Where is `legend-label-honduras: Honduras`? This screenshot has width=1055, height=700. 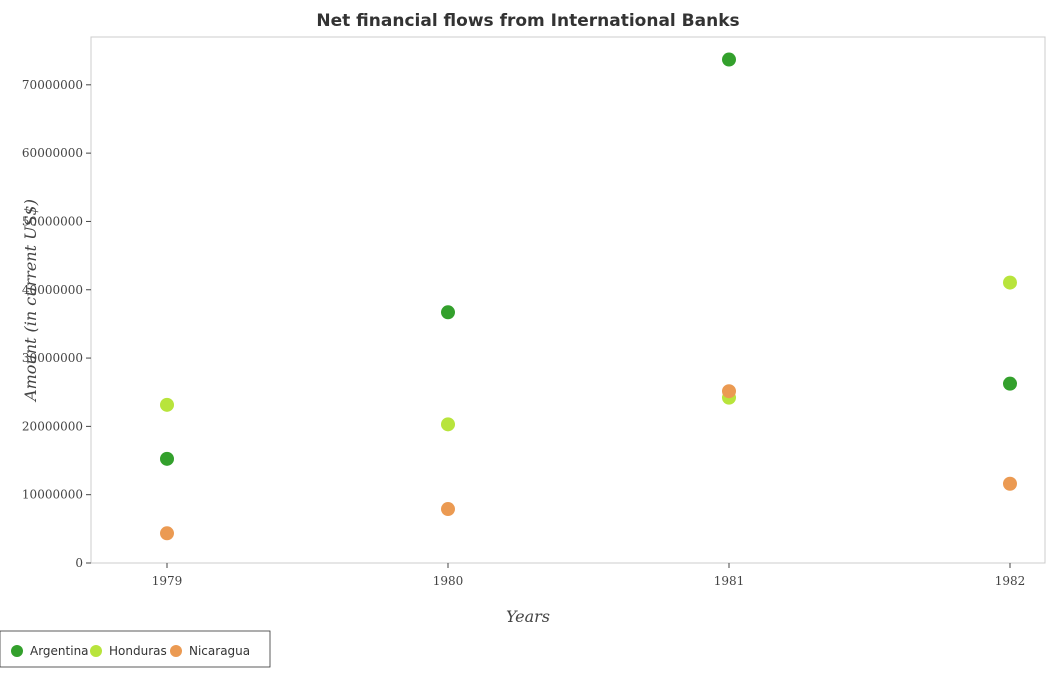
legend-label-honduras: Honduras is located at coordinates (138, 651).